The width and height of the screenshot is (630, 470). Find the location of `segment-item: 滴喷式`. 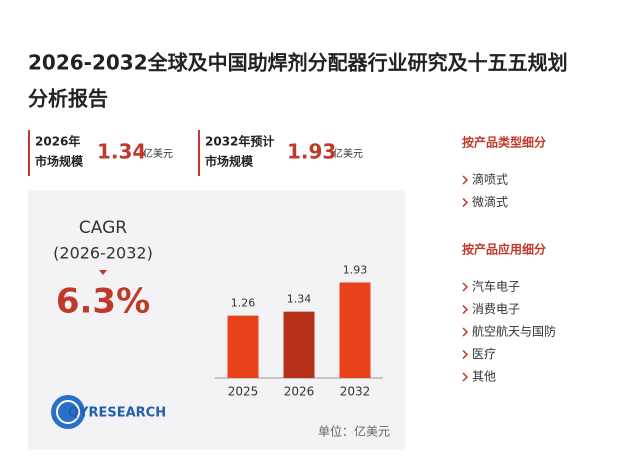

segment-item: 滴喷式 is located at coordinates (490, 179).